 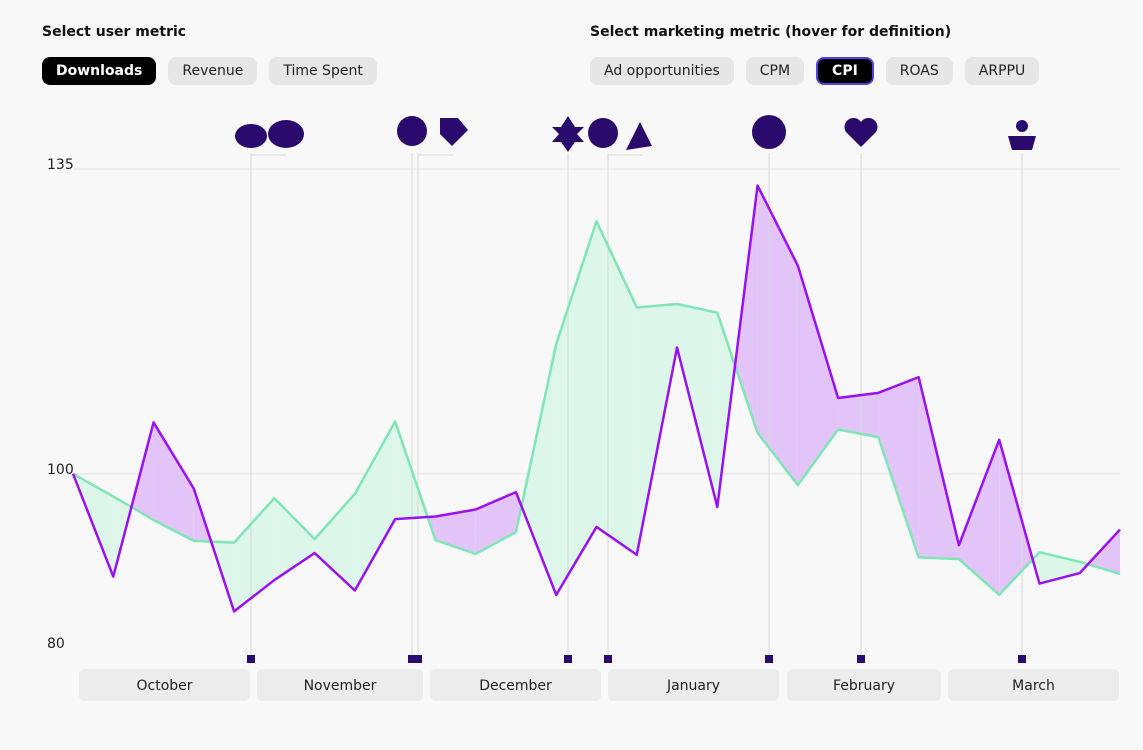 I want to click on user-metric-group: Downloads Revenue Time Spent, so click(x=209, y=71).